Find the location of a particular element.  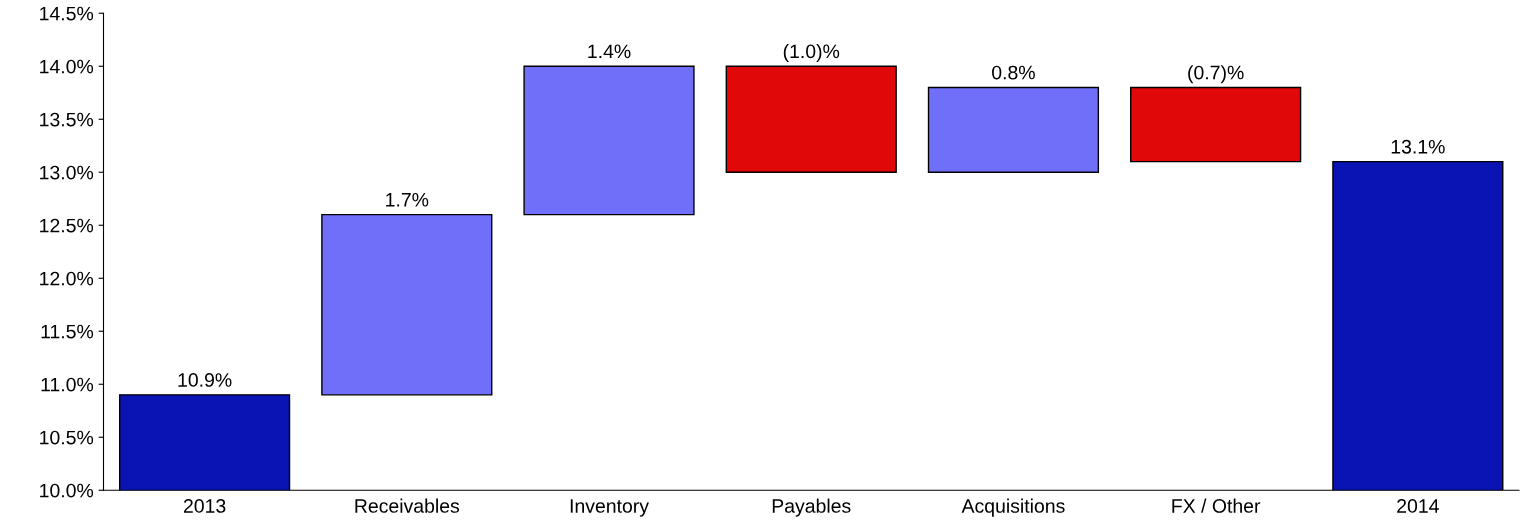

x-tick-label: Inventory is located at coordinates (609, 508).